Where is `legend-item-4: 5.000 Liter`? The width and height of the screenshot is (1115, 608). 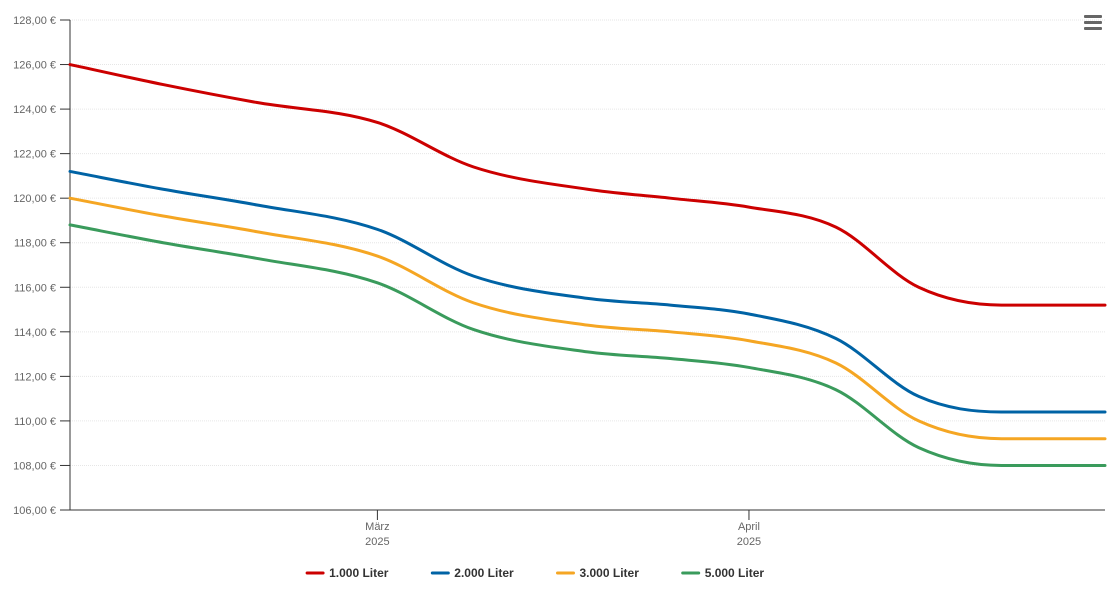
legend-item-4: 5.000 Liter is located at coordinates (735, 573).